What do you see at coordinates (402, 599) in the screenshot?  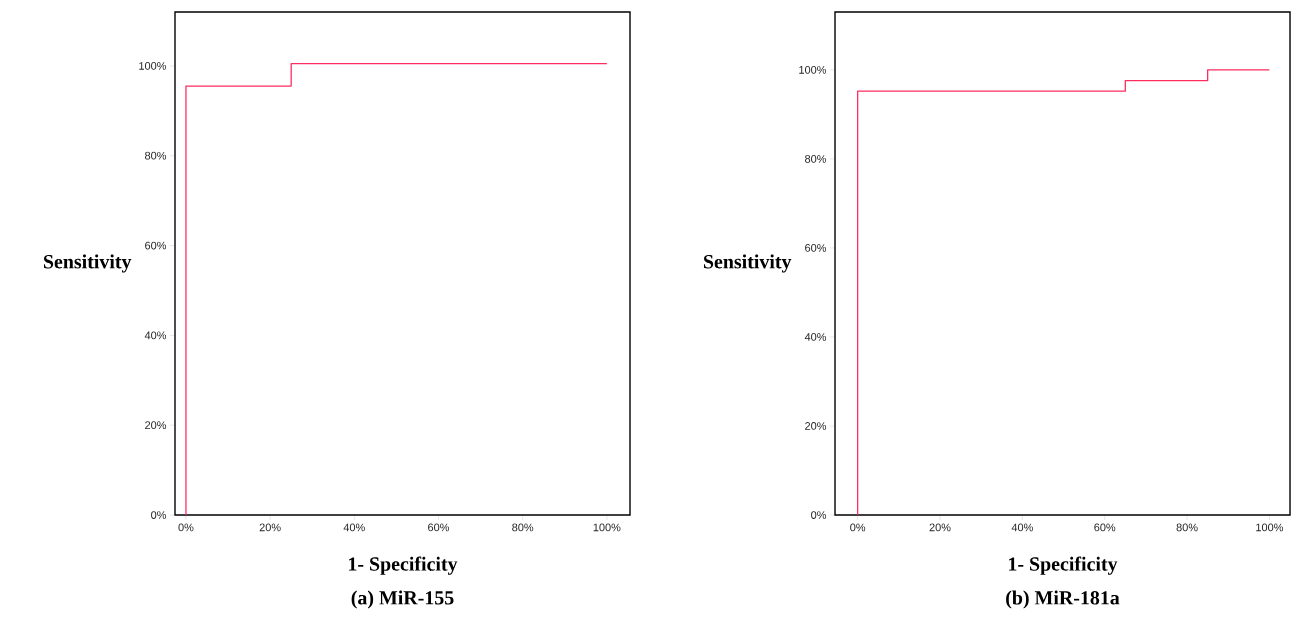 I see `text: (a) MiR-155` at bounding box center [402, 599].